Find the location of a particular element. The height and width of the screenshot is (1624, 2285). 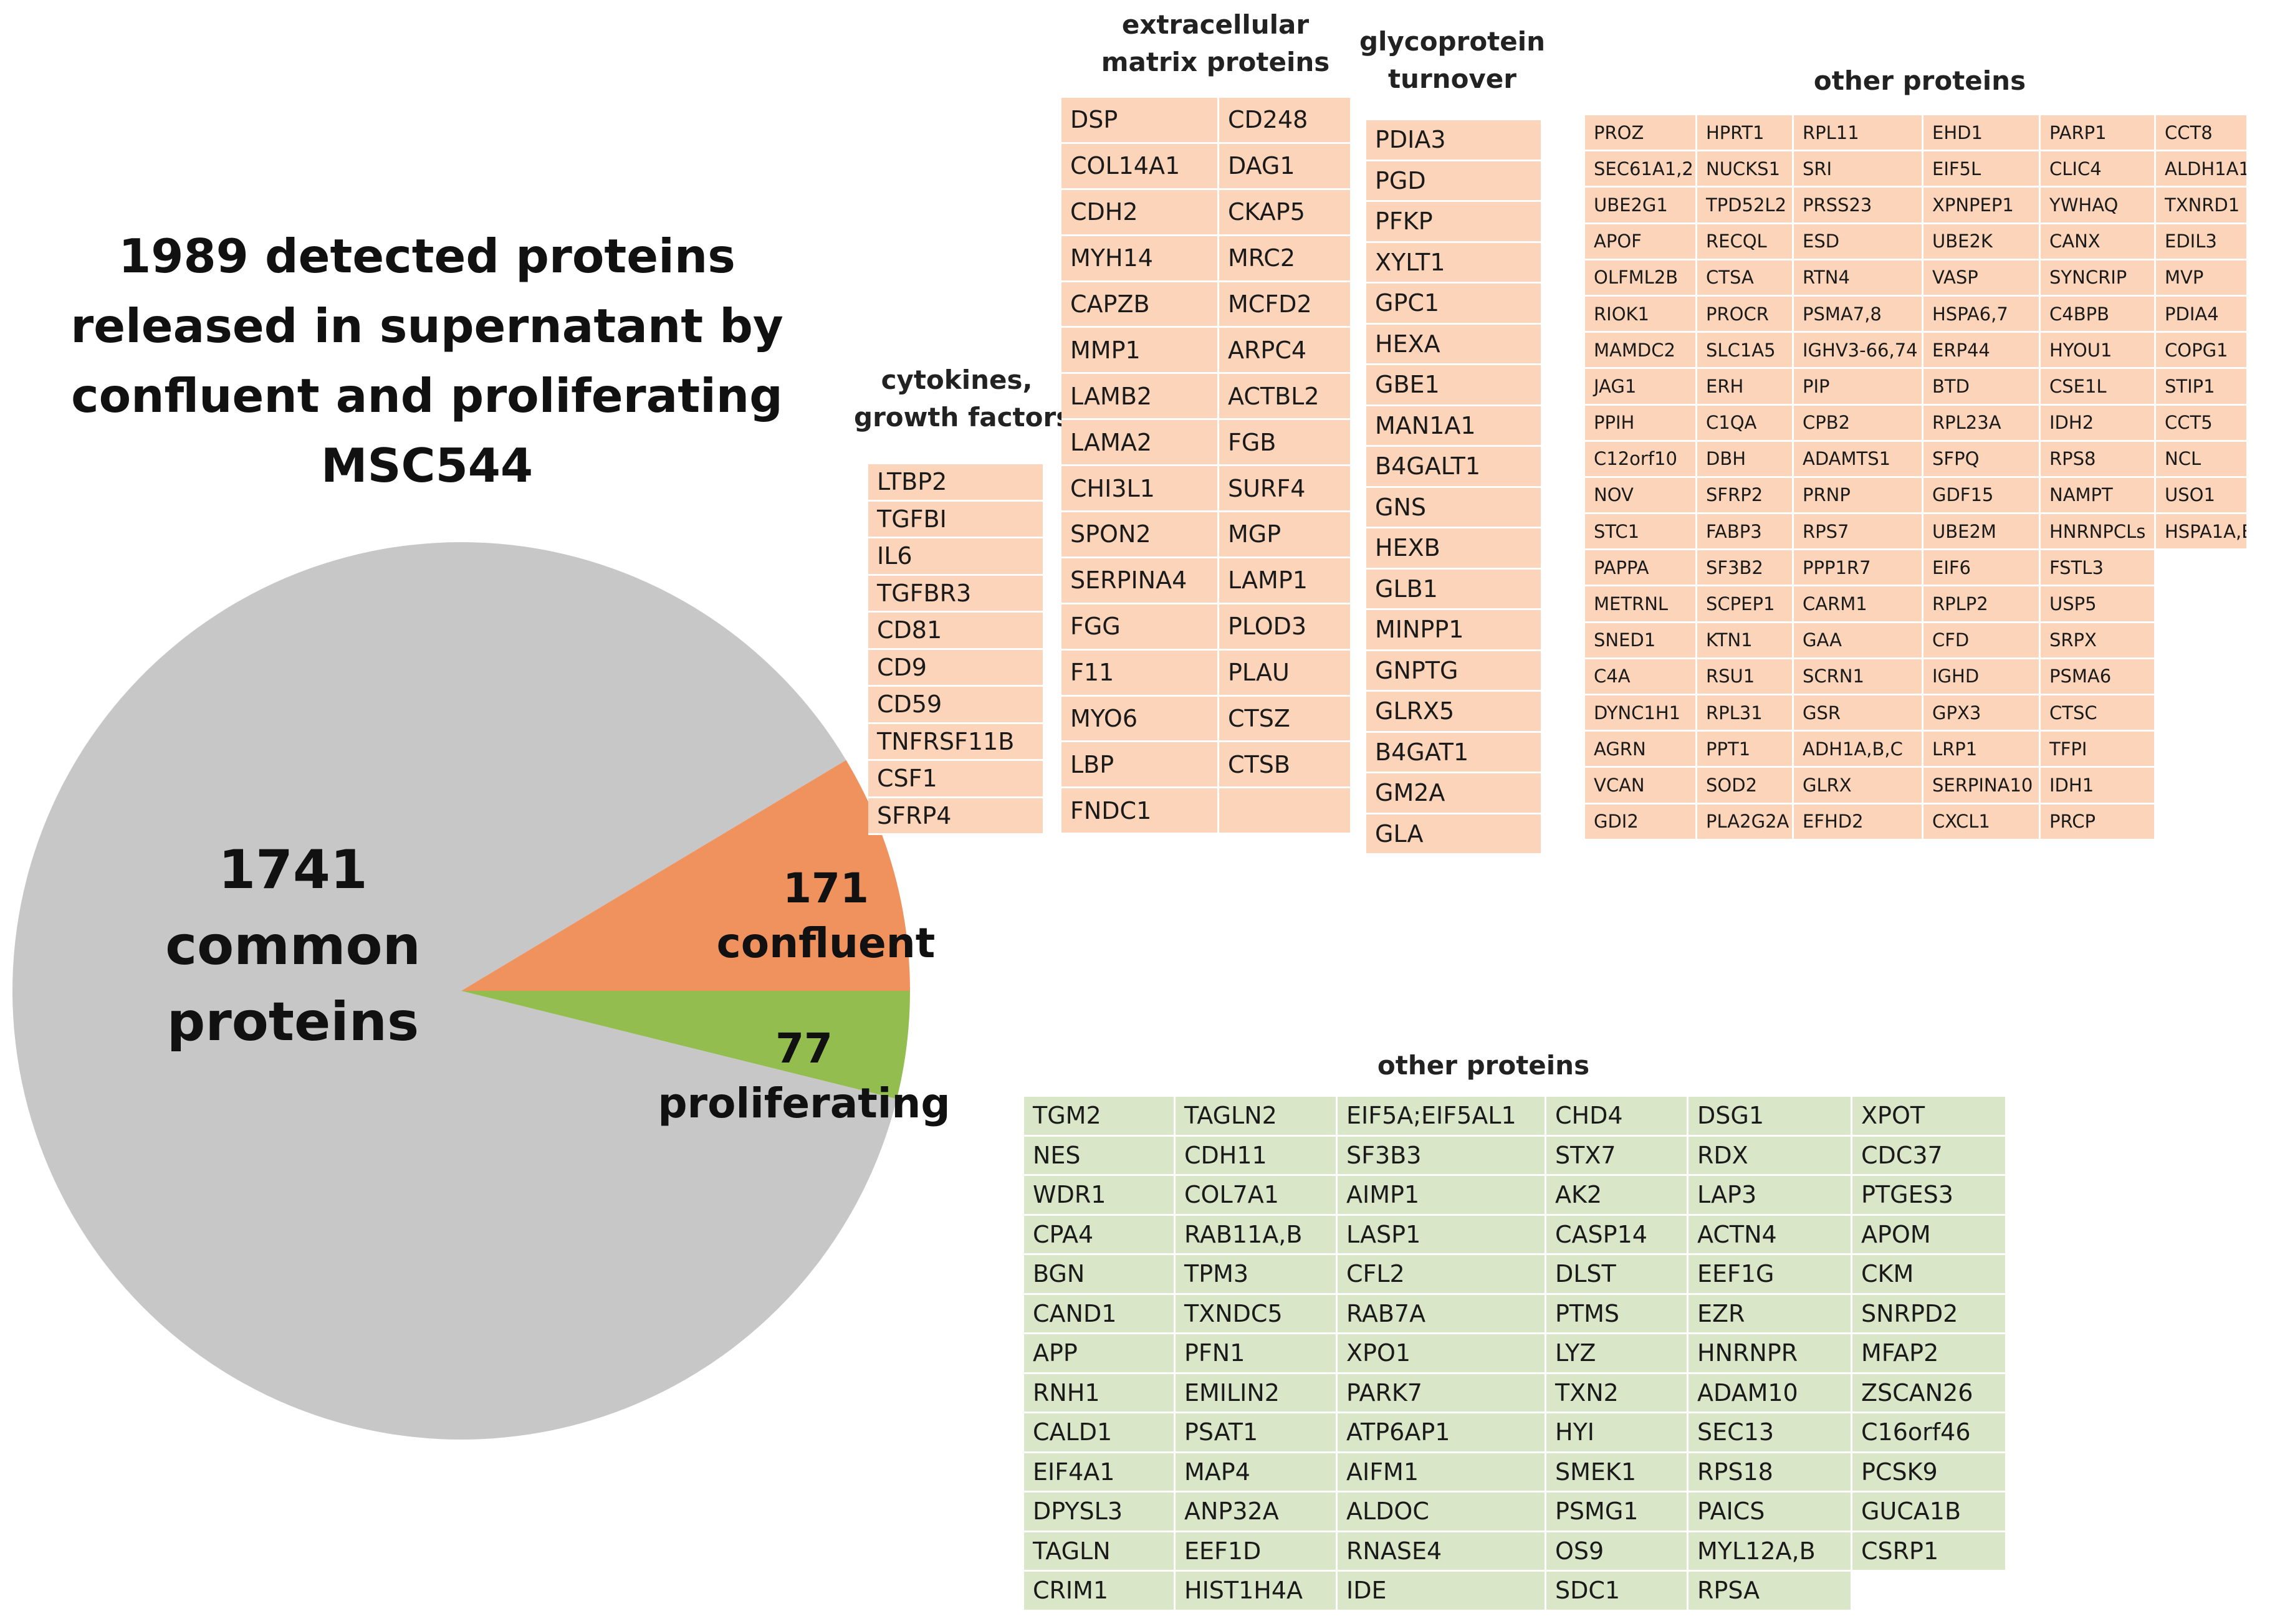

table-cell: TXN2 is located at coordinates (1617, 1393).